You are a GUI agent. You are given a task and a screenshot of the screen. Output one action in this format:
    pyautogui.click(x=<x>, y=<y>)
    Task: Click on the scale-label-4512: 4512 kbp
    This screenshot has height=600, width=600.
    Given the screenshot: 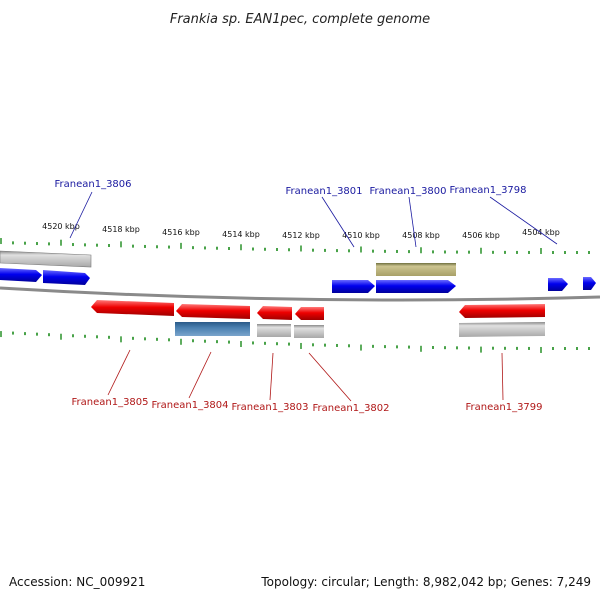 What is the action you would take?
    pyautogui.click(x=301, y=235)
    